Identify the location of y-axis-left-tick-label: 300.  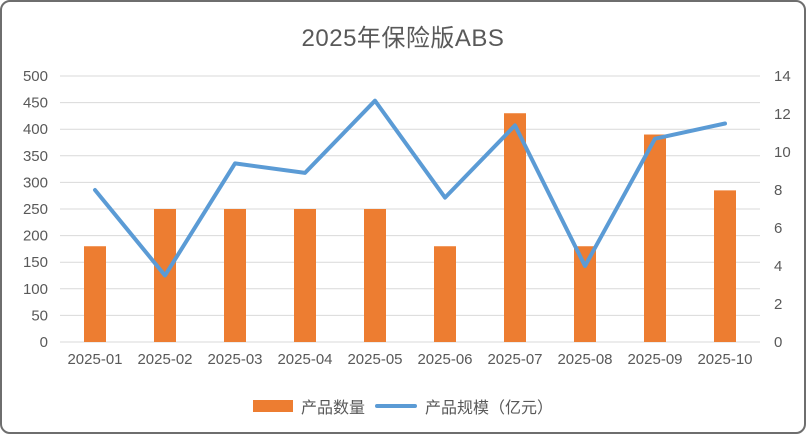
(35, 182).